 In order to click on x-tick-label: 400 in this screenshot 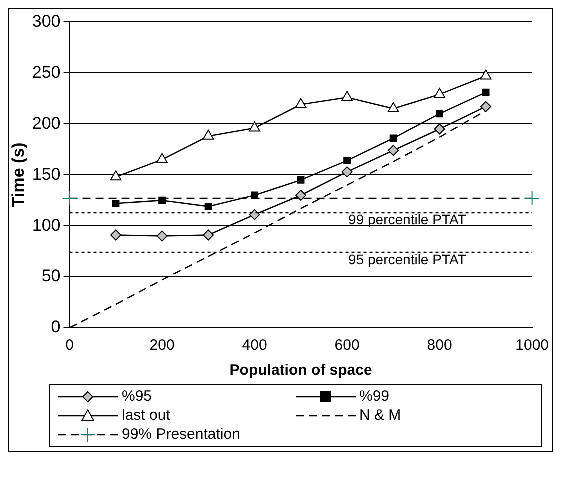, I will do `click(255, 345)`.